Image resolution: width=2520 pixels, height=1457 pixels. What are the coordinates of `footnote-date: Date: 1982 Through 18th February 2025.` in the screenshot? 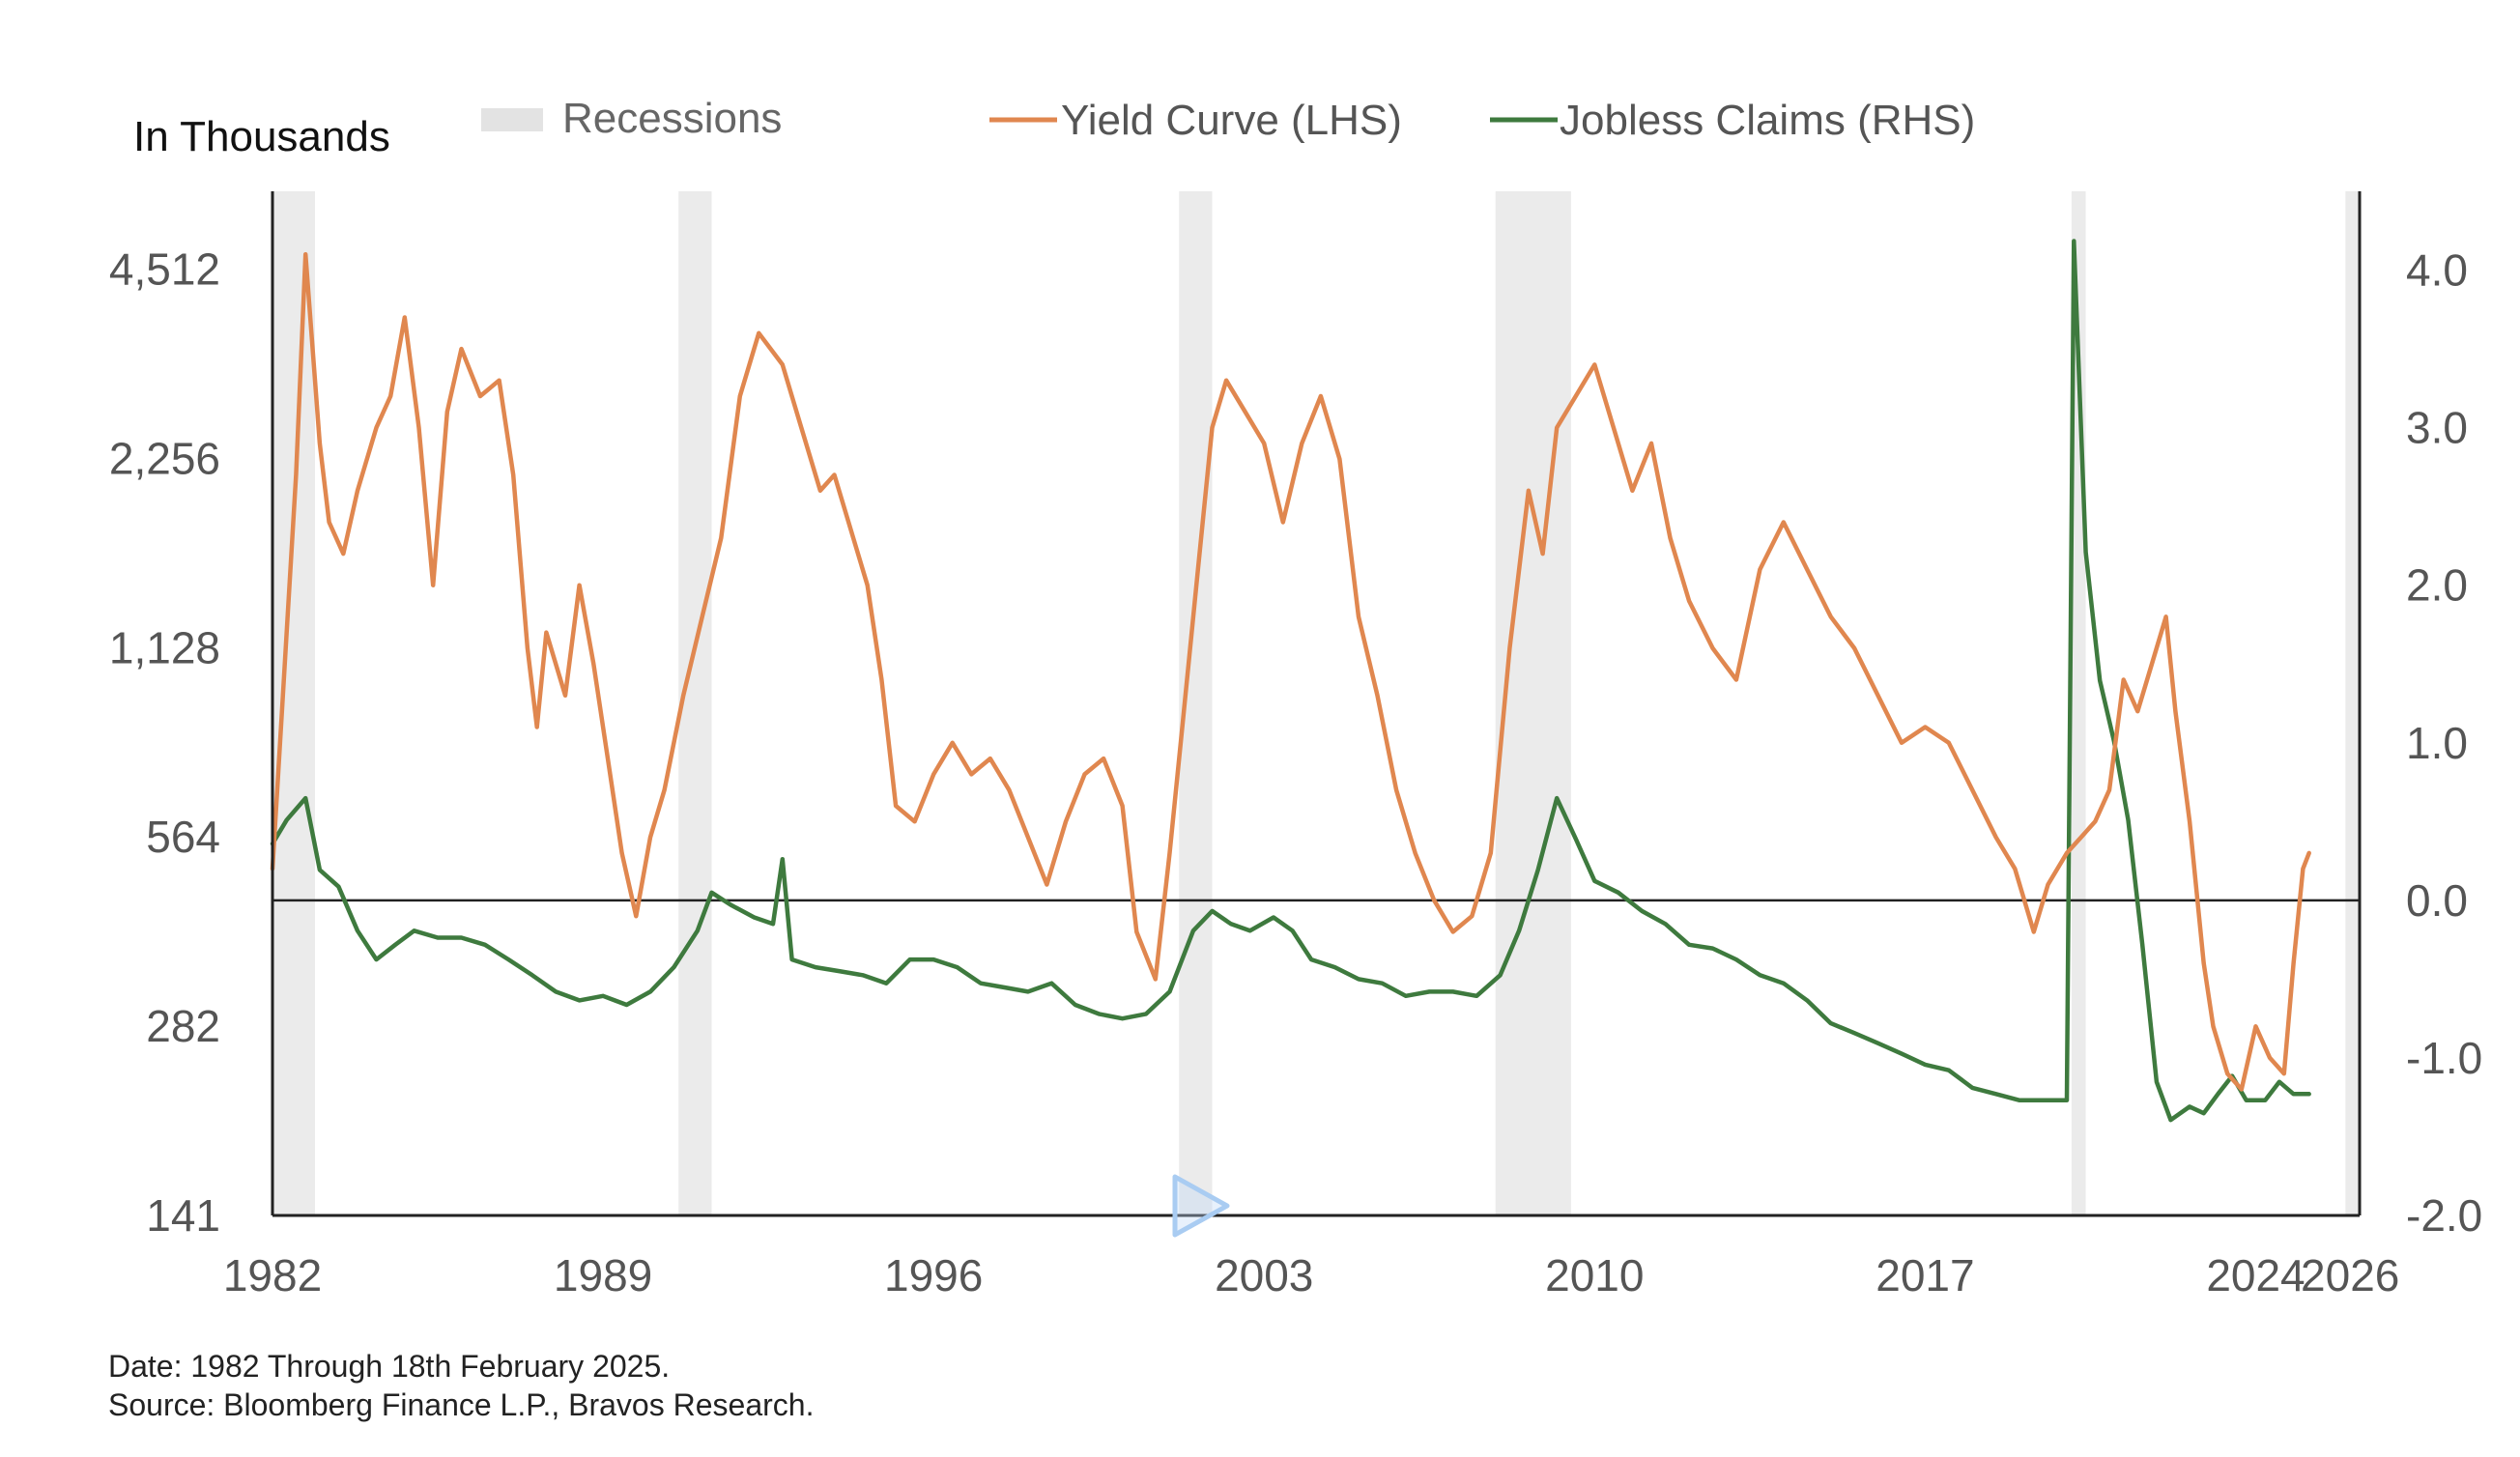 It's located at (390, 1366).